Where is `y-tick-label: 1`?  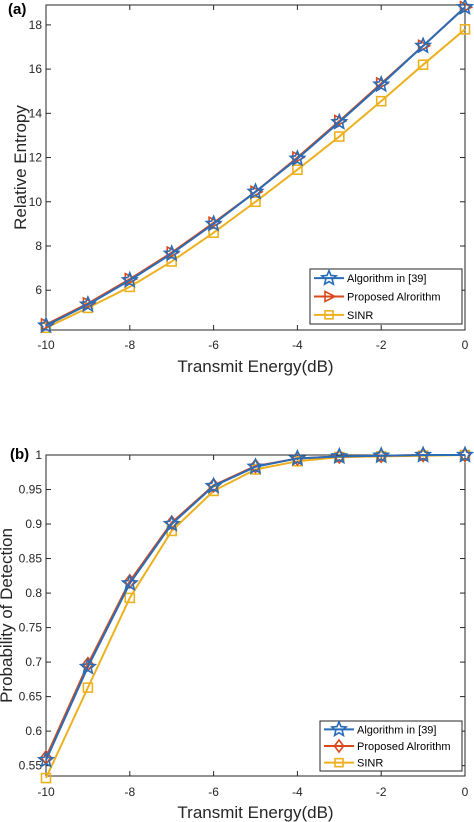 y-tick-label: 1 is located at coordinates (38, 455).